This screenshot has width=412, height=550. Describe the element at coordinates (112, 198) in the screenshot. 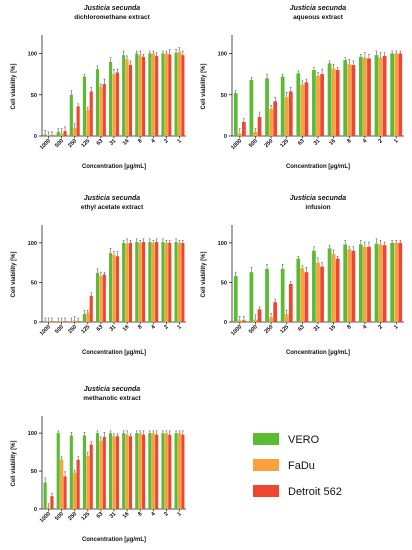

I see `chart-title: Justicia secunda` at that location.